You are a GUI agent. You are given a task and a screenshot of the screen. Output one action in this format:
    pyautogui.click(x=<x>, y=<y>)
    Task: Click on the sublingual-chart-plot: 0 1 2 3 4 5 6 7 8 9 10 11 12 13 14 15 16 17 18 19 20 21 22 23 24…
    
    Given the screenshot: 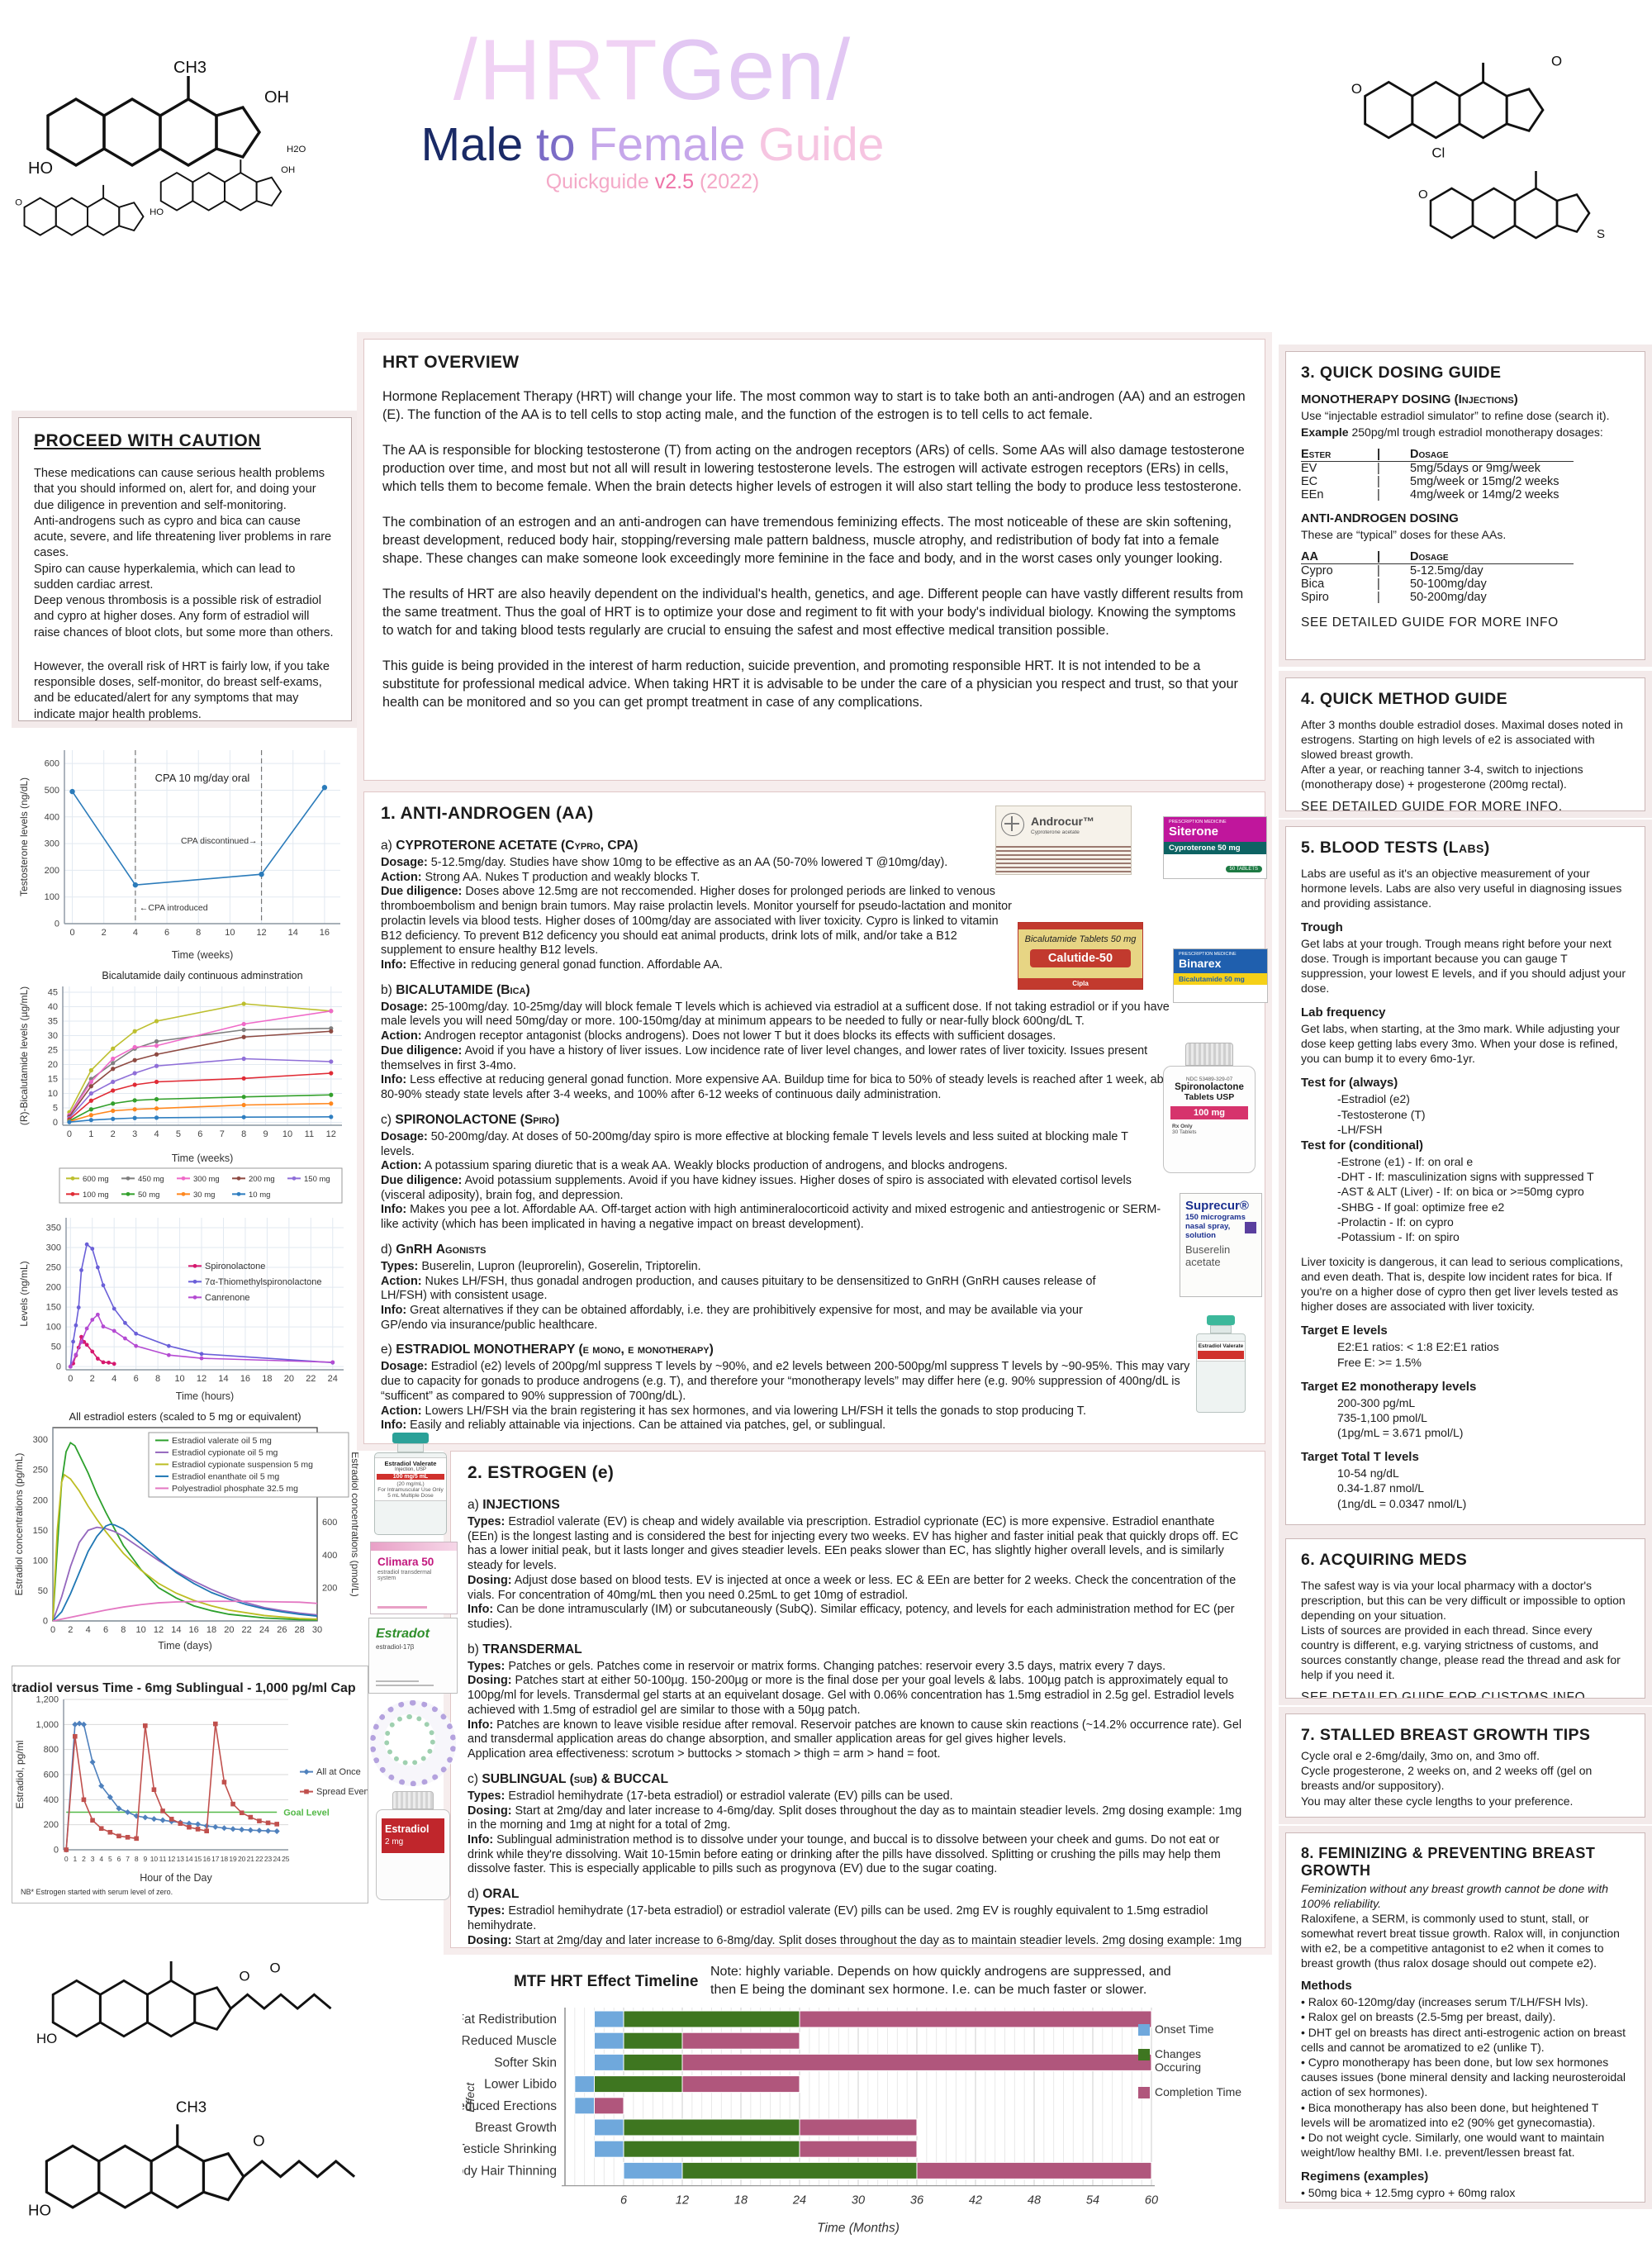 What is the action you would take?
    pyautogui.click(x=188, y=1777)
    